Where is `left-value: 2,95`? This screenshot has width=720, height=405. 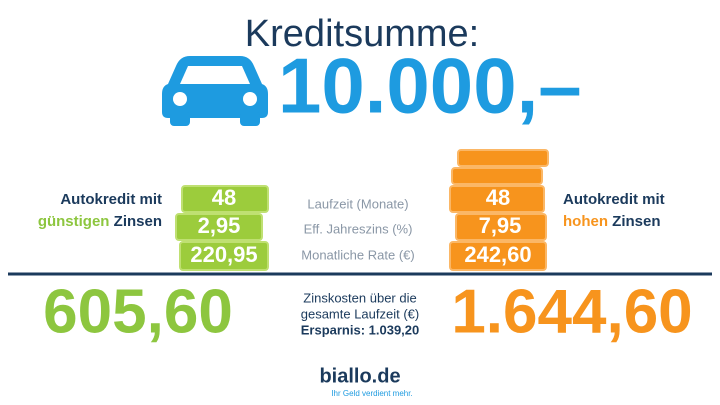 left-value: 2,95 is located at coordinates (219, 225).